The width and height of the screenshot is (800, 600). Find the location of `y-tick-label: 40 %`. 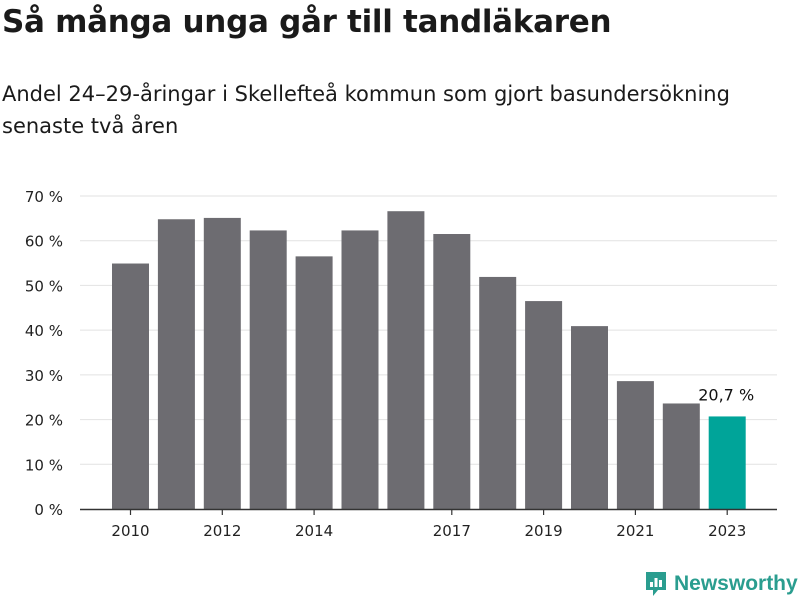

y-tick-label: 40 % is located at coordinates (44, 331).